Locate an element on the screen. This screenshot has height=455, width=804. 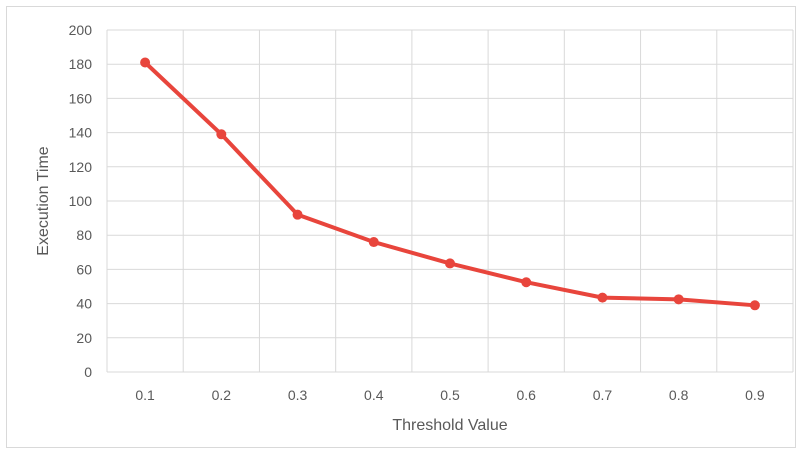
y-axis-ticks: 0 20 40 60 80 100 120 140 160 180 200 is located at coordinates (81, 201).